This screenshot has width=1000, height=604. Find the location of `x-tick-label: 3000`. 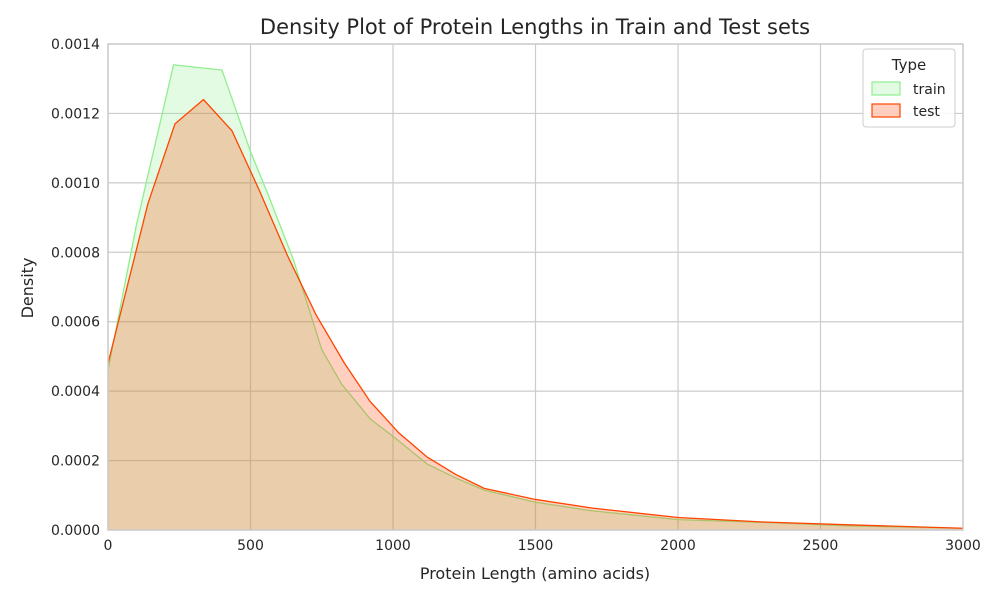

x-tick-label: 3000 is located at coordinates (963, 546).